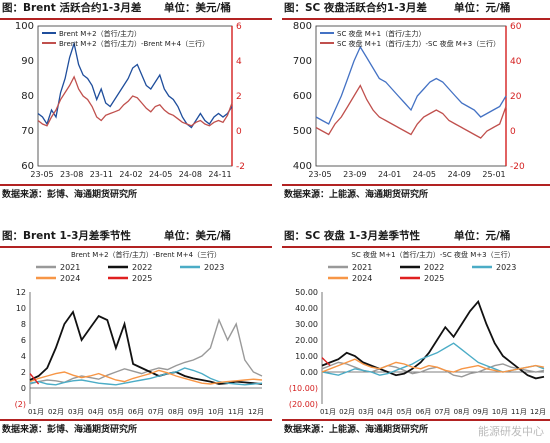 This screenshot has height=443, width=550. What do you see at coordinates (27, 166) in the screenshot?
I see `y-left-tick-label: 60` at bounding box center [27, 166].